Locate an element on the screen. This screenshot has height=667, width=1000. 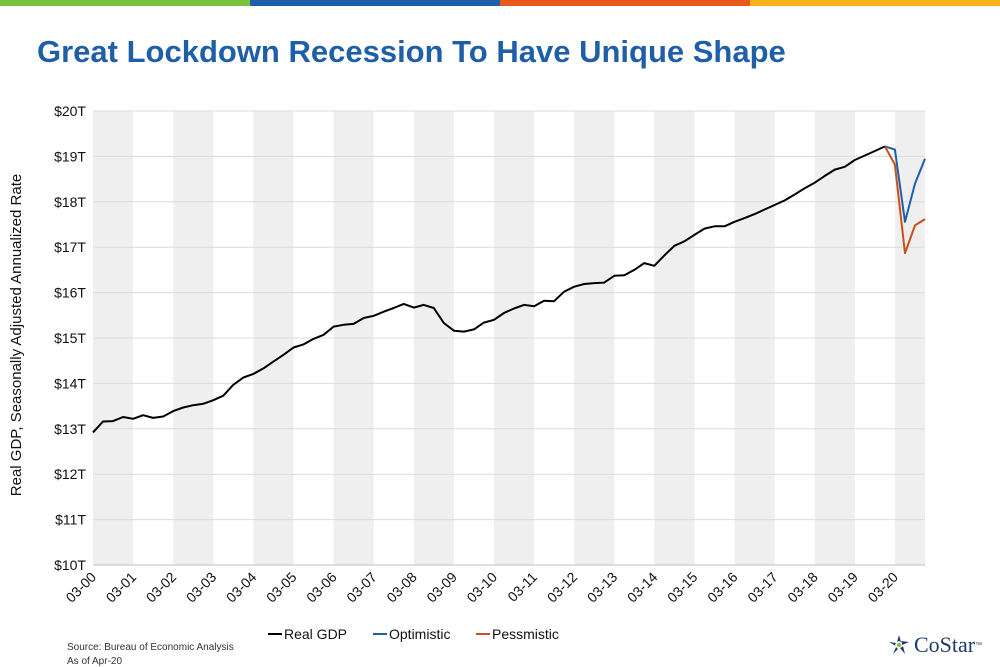
y-tick-label: $14T is located at coordinates (70, 383).